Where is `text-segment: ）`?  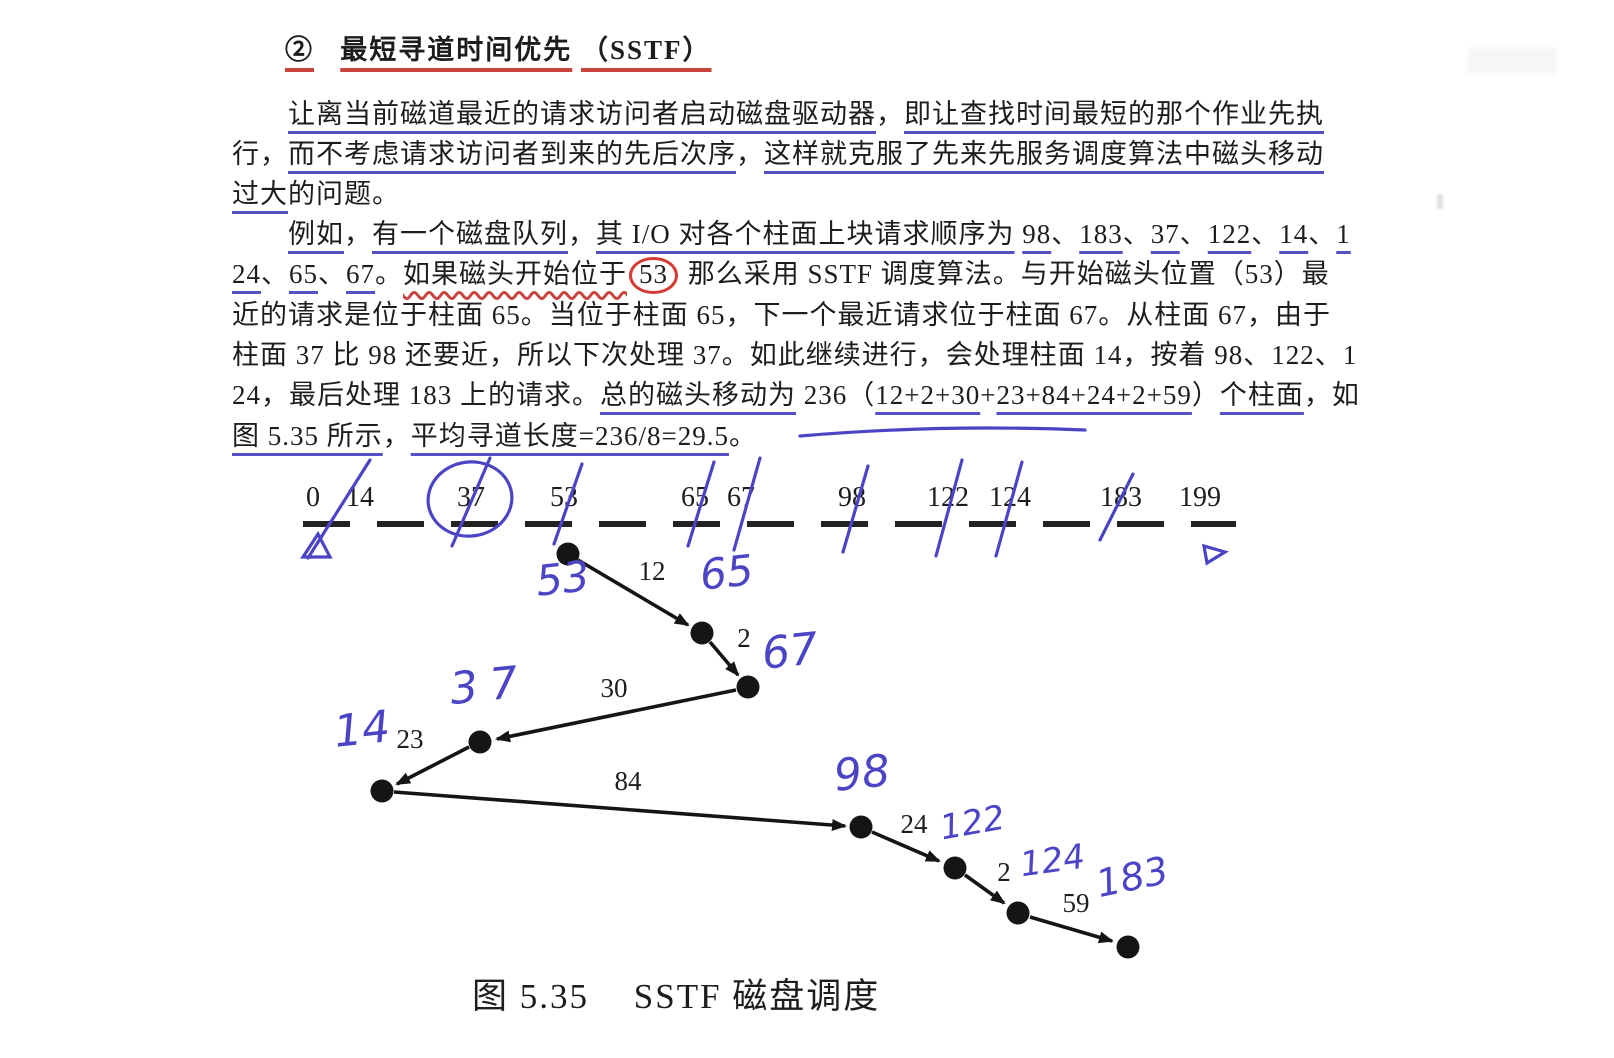
text-segment: ） is located at coordinates (1205, 395).